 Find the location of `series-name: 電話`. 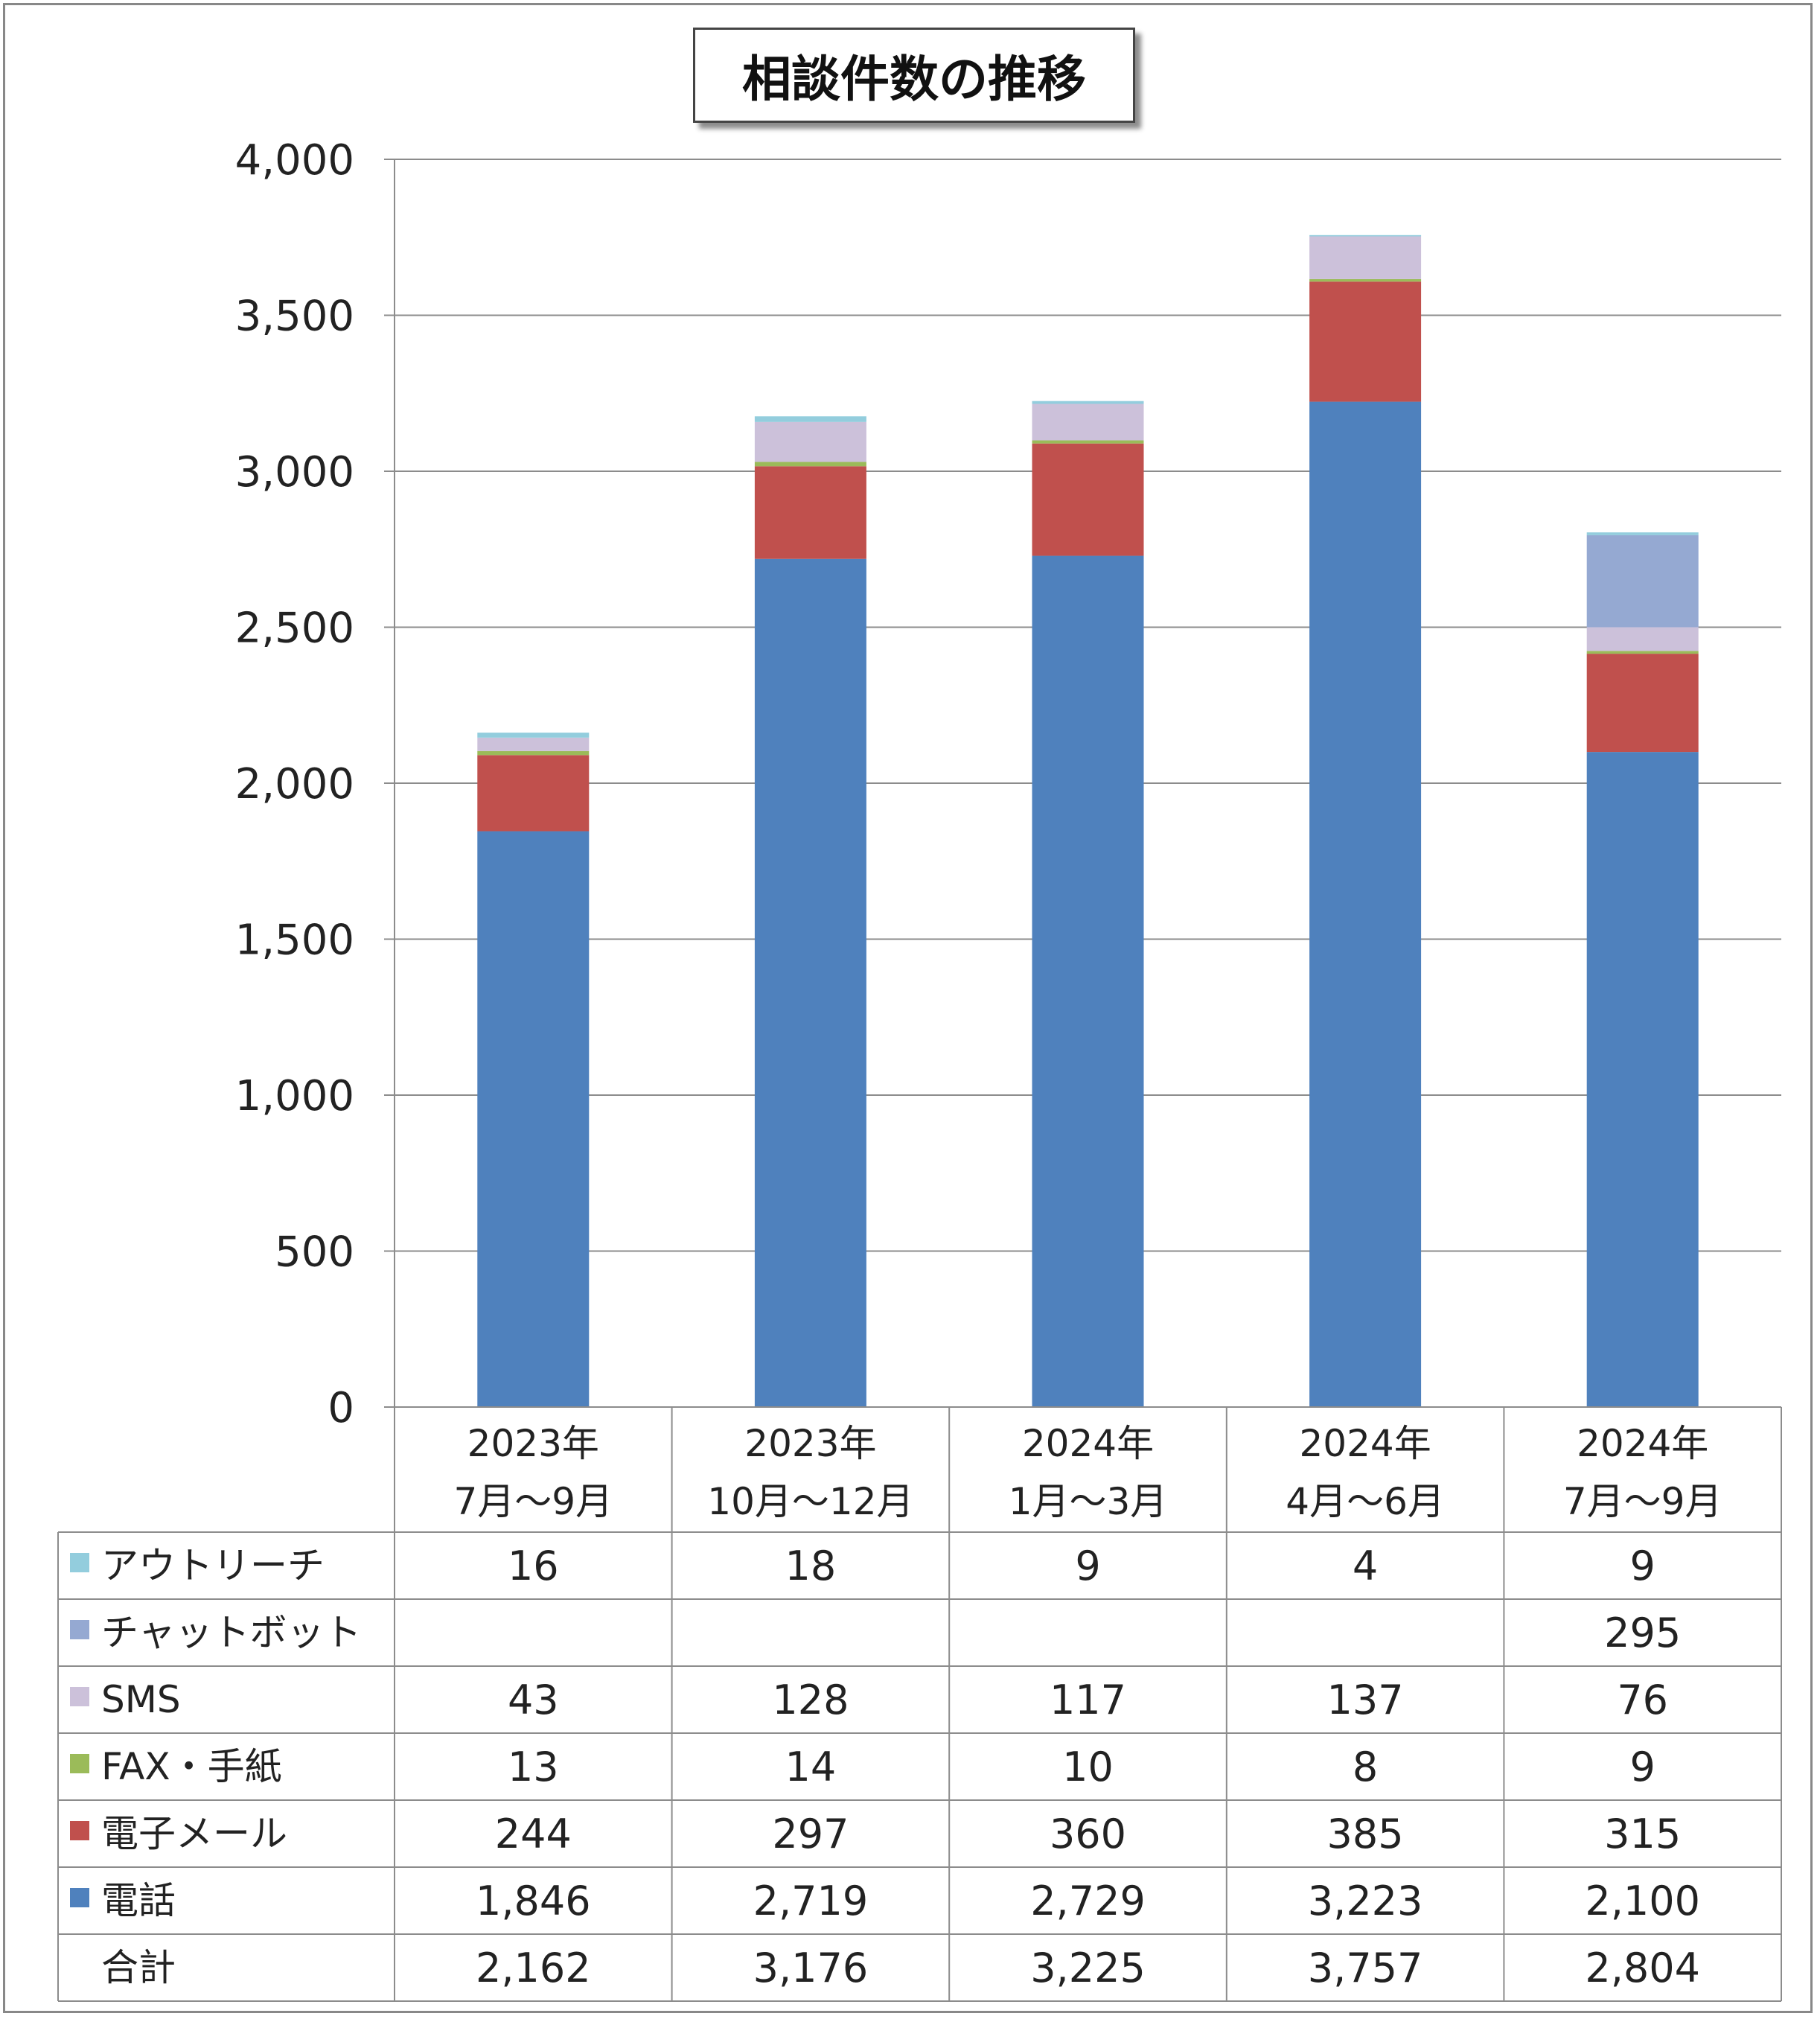

series-name: 電話 is located at coordinates (138, 1900).